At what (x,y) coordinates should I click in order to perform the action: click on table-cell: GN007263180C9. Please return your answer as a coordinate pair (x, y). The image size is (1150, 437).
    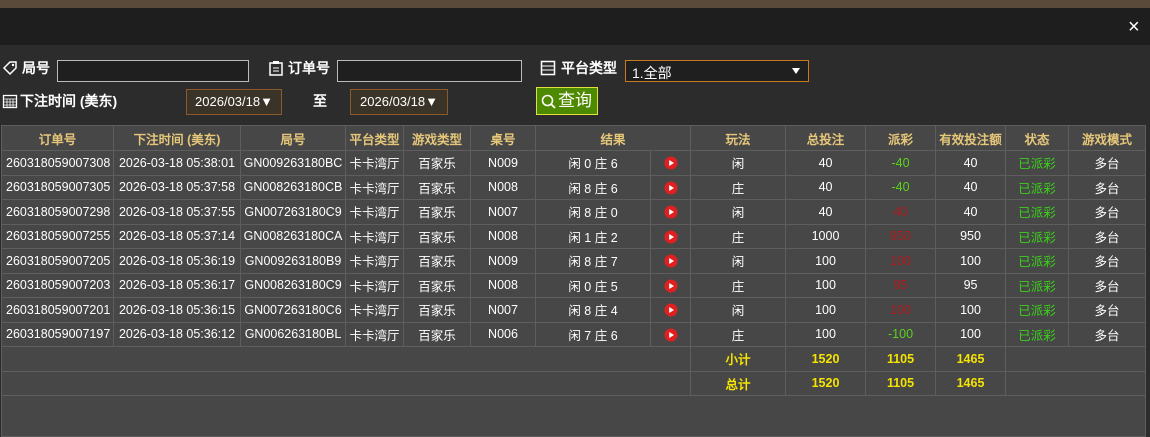
    Looking at the image, I should click on (293, 212).